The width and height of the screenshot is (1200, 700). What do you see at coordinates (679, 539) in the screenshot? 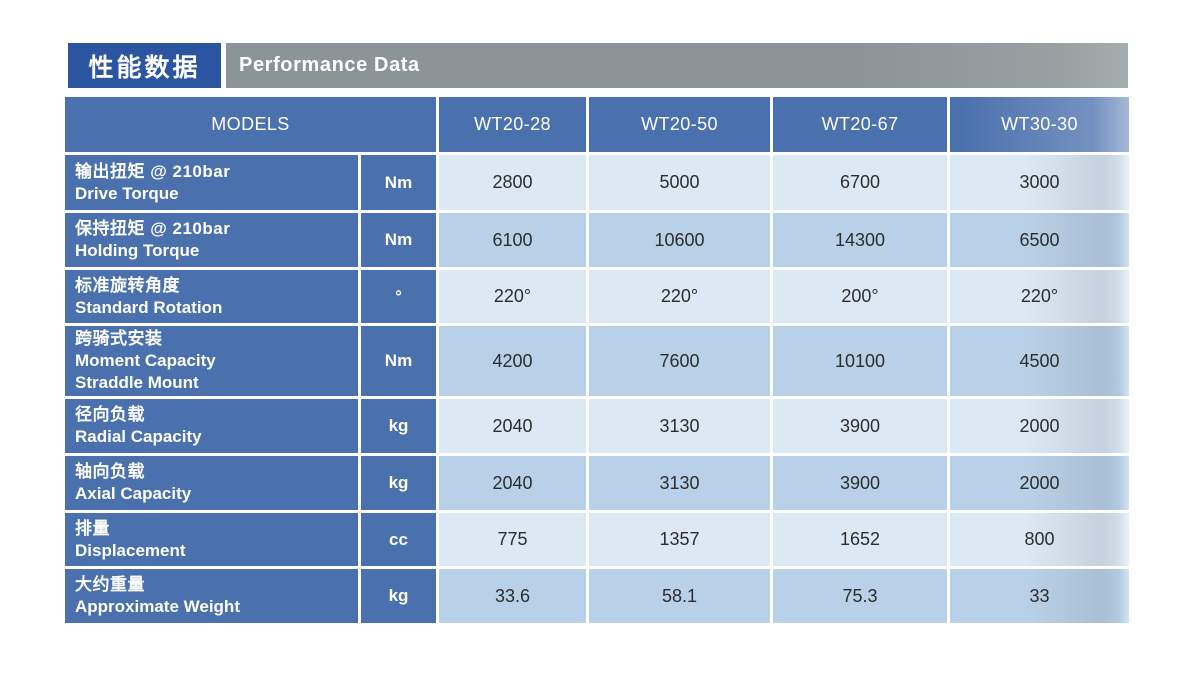
I see `value-cell: 1357` at bounding box center [679, 539].